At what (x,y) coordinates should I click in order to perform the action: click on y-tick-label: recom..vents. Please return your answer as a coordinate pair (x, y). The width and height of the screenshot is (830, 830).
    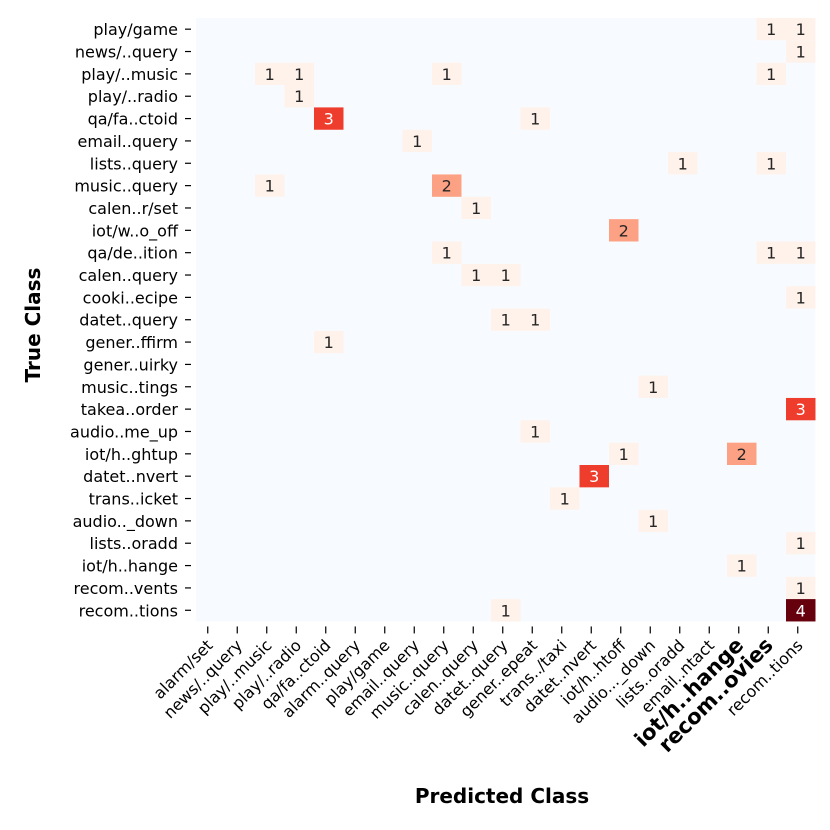
    Looking at the image, I should click on (126, 588).